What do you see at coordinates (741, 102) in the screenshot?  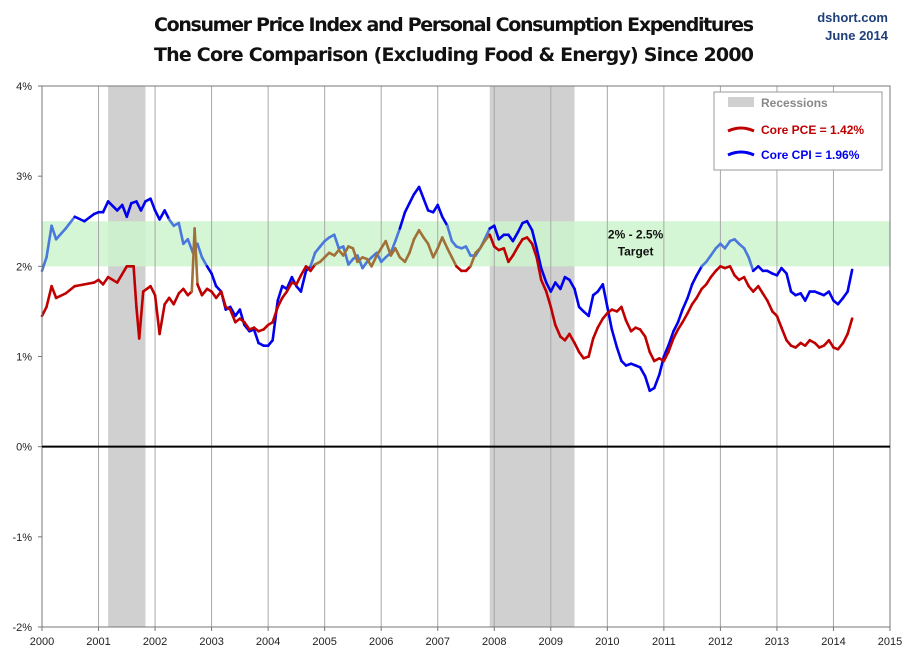 I see `legend-recession-swatch` at bounding box center [741, 102].